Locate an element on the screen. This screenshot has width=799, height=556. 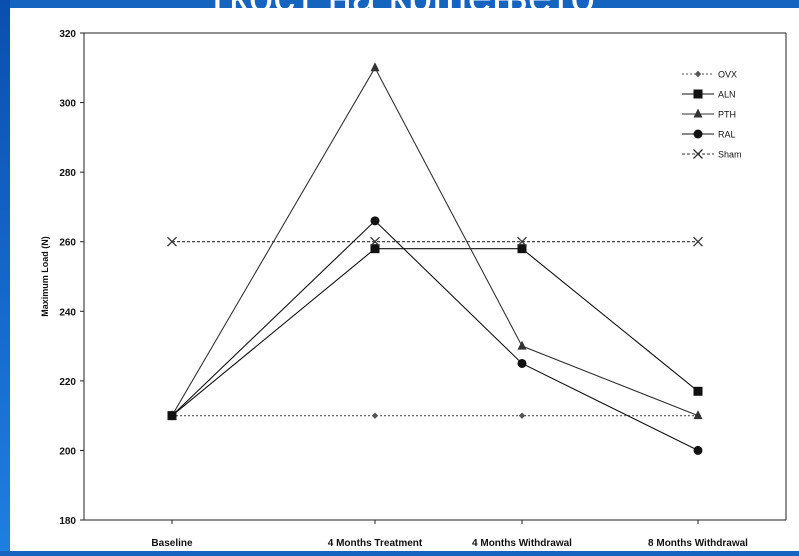
legend-label-sham: Sham is located at coordinates (730, 155).